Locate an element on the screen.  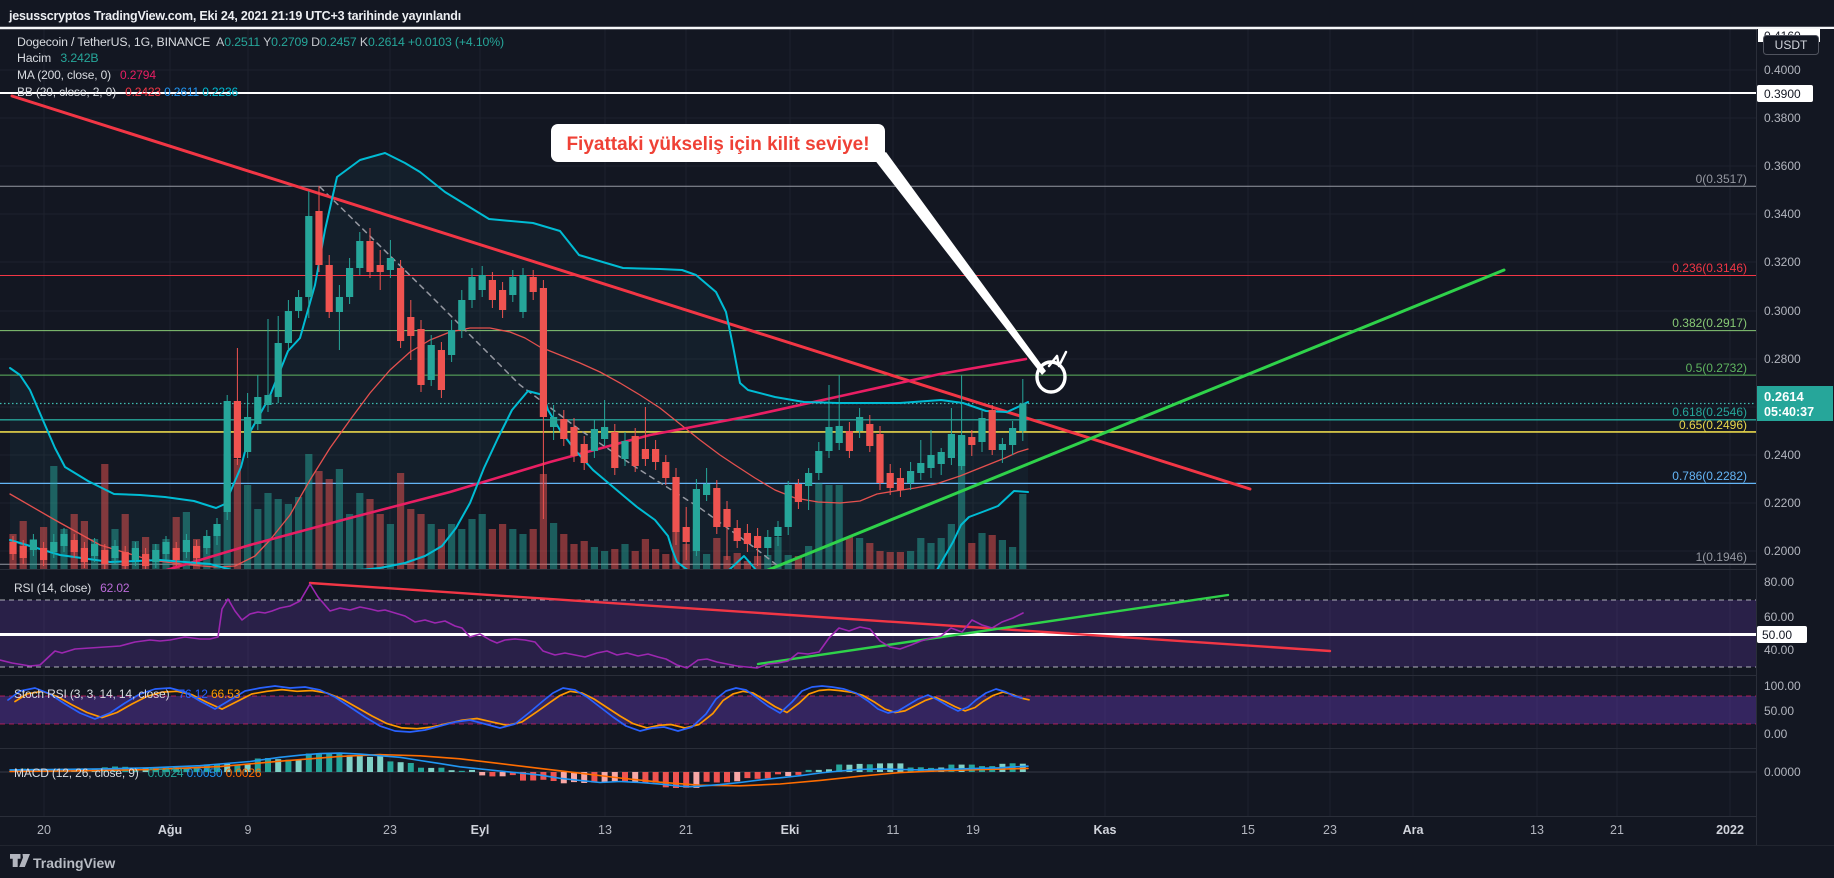
svg-text: 0.3200 is located at coordinates (1782, 262).